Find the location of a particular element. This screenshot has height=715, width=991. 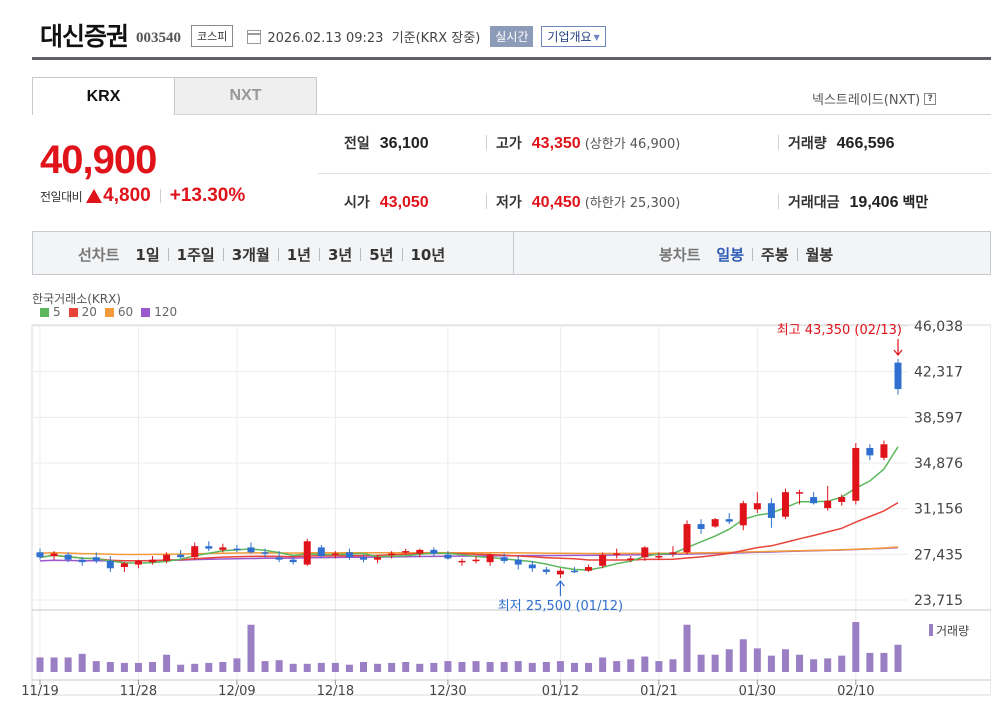

stat-trade-value: 거래대금 19,406 백만 is located at coordinates (858, 202).